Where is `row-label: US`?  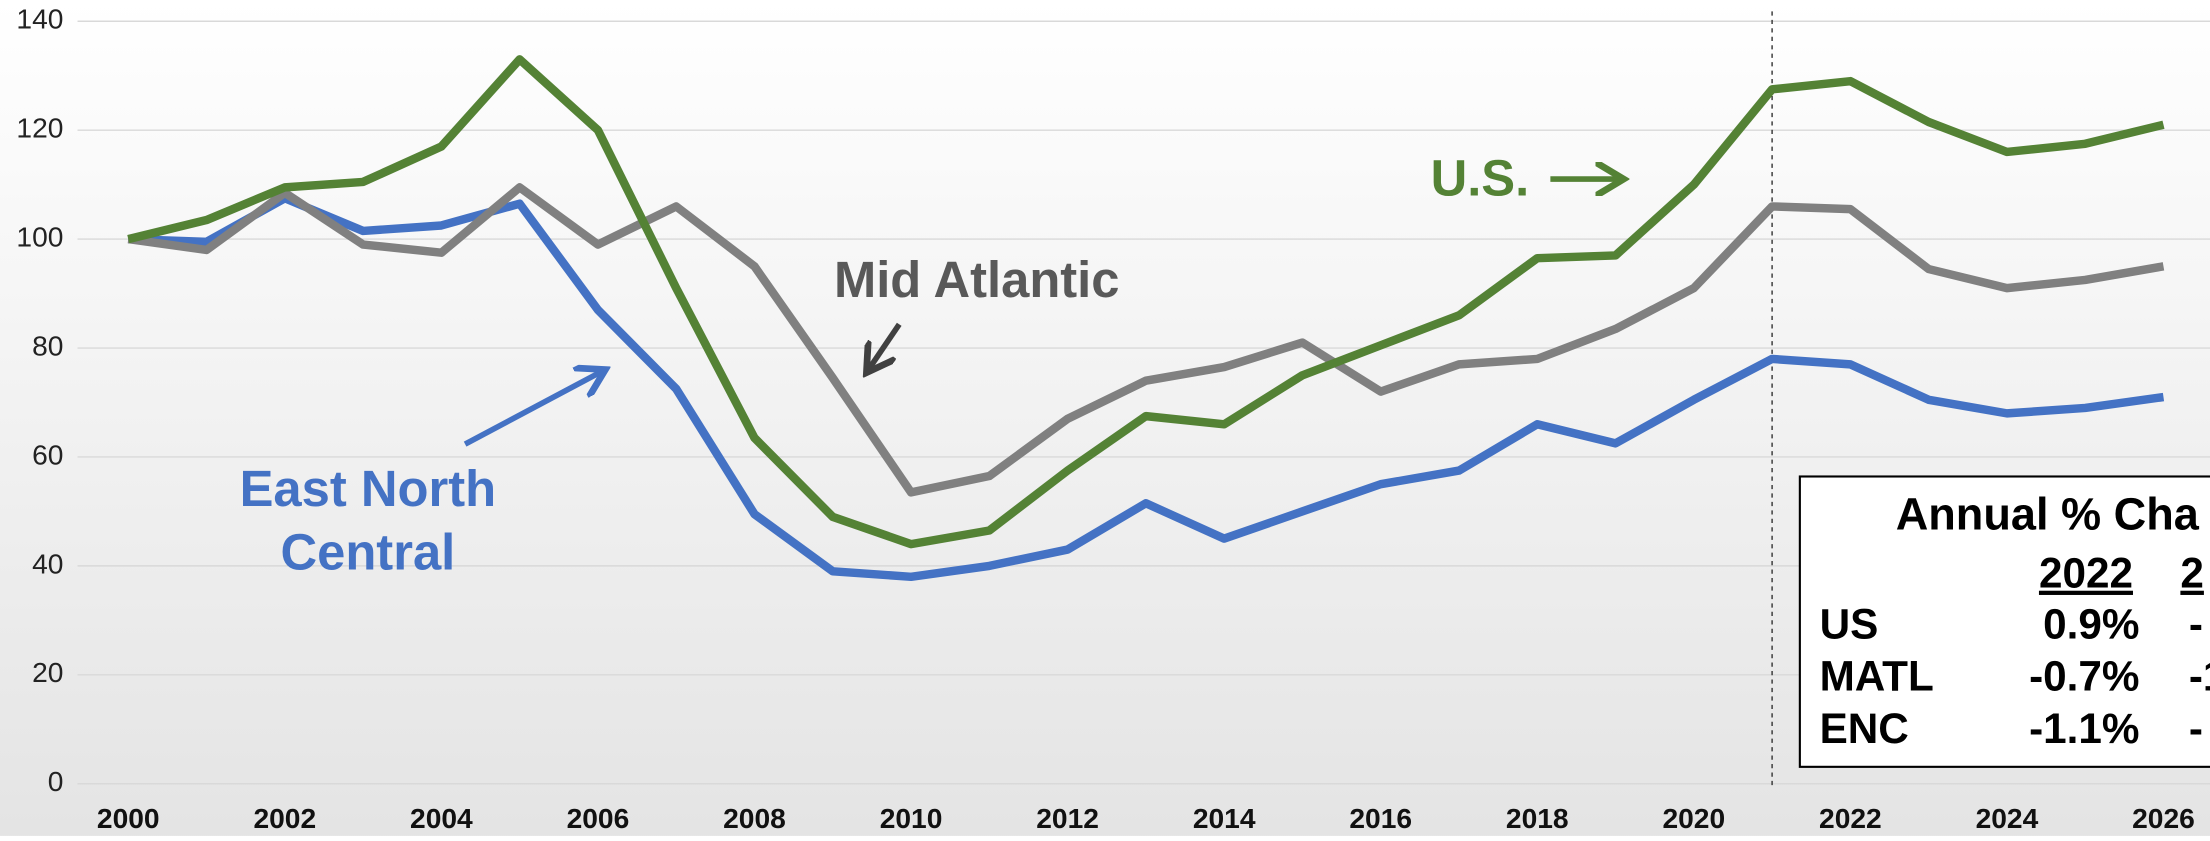 row-label: US is located at coordinates (1849, 623).